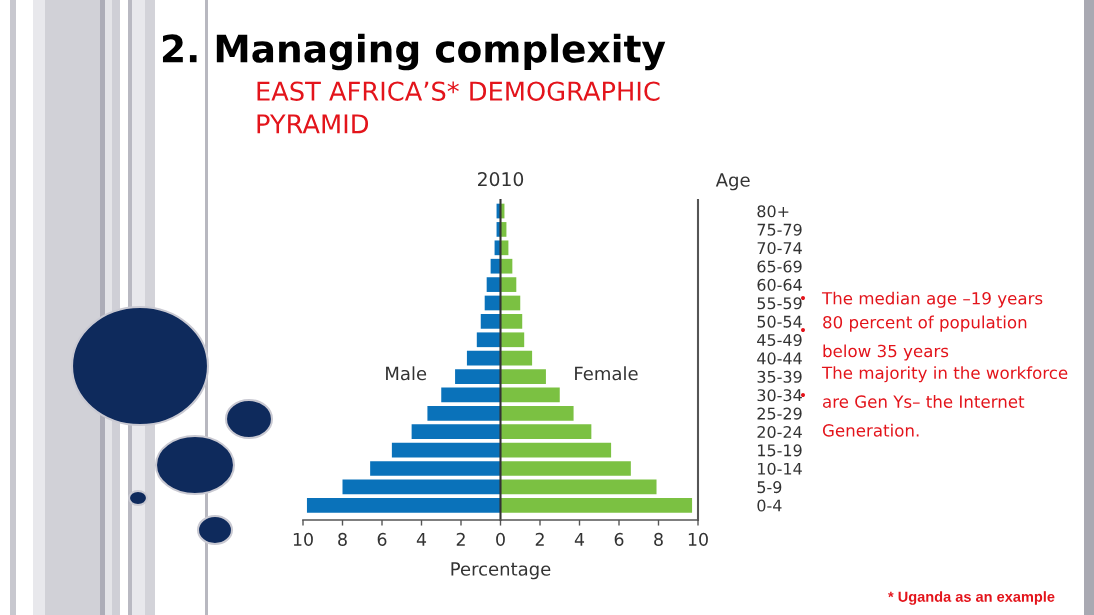 This screenshot has height=615, width=1094. What do you see at coordinates (944, 401) in the screenshot?
I see `text: The majority in the workforce are Gen Ys– the Internet Generation.` at bounding box center [944, 401].